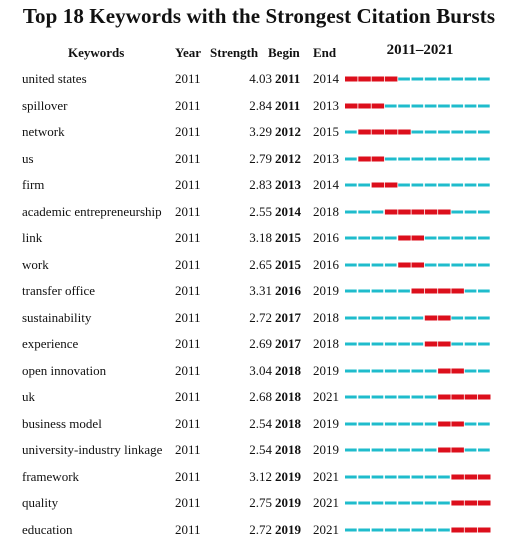 The image size is (518, 550). I want to click on keyword-cell: quality, so click(40, 502).